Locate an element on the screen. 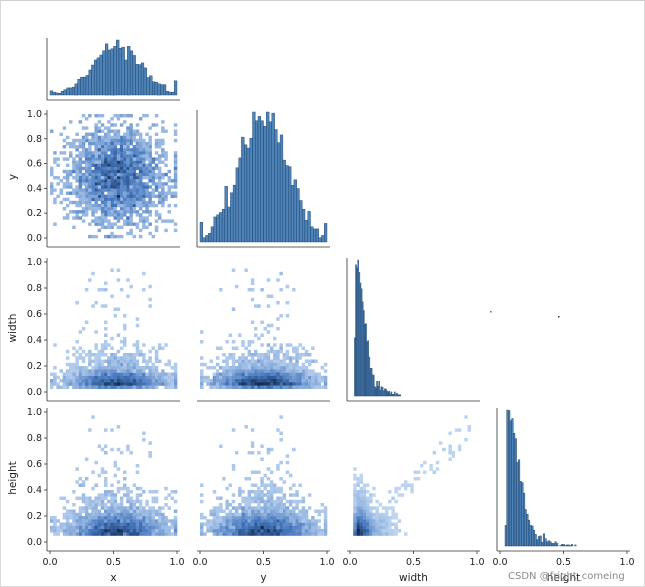 The image size is (645, 587). y-tick-label: 1.0 is located at coordinates (34, 262).